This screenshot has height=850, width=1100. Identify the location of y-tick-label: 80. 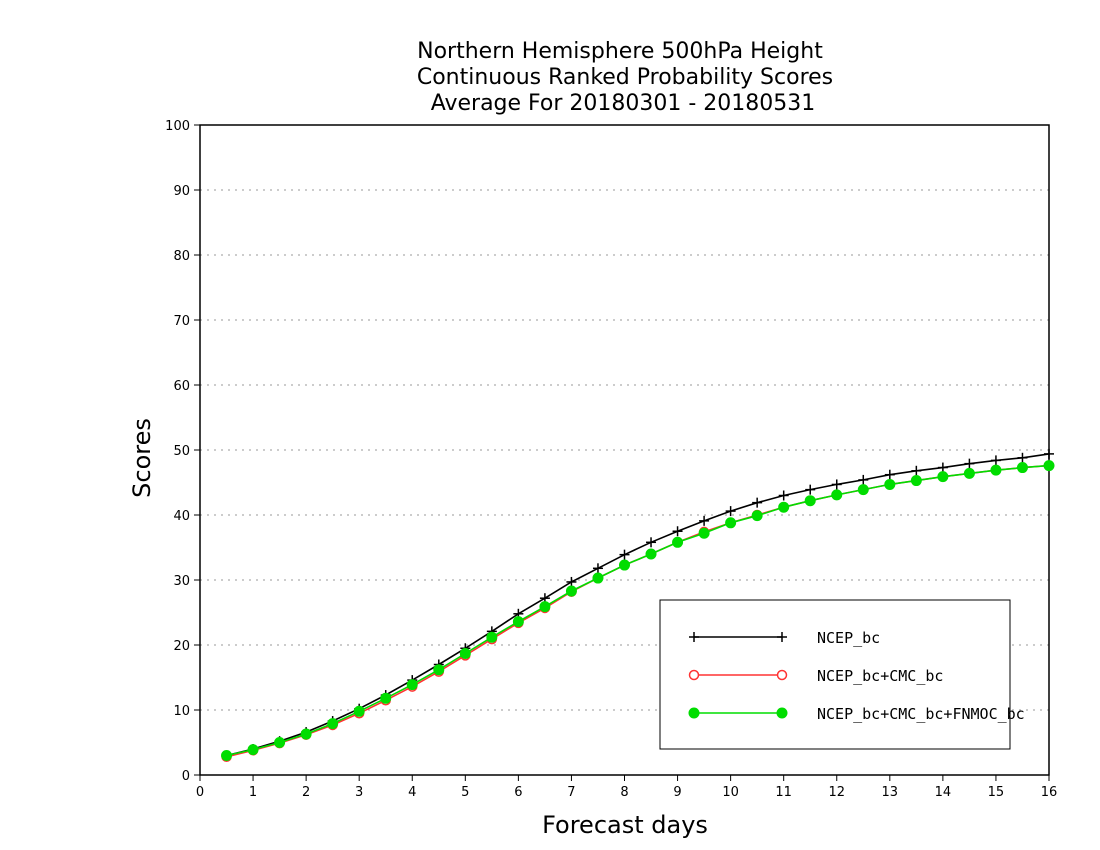
(181, 256).